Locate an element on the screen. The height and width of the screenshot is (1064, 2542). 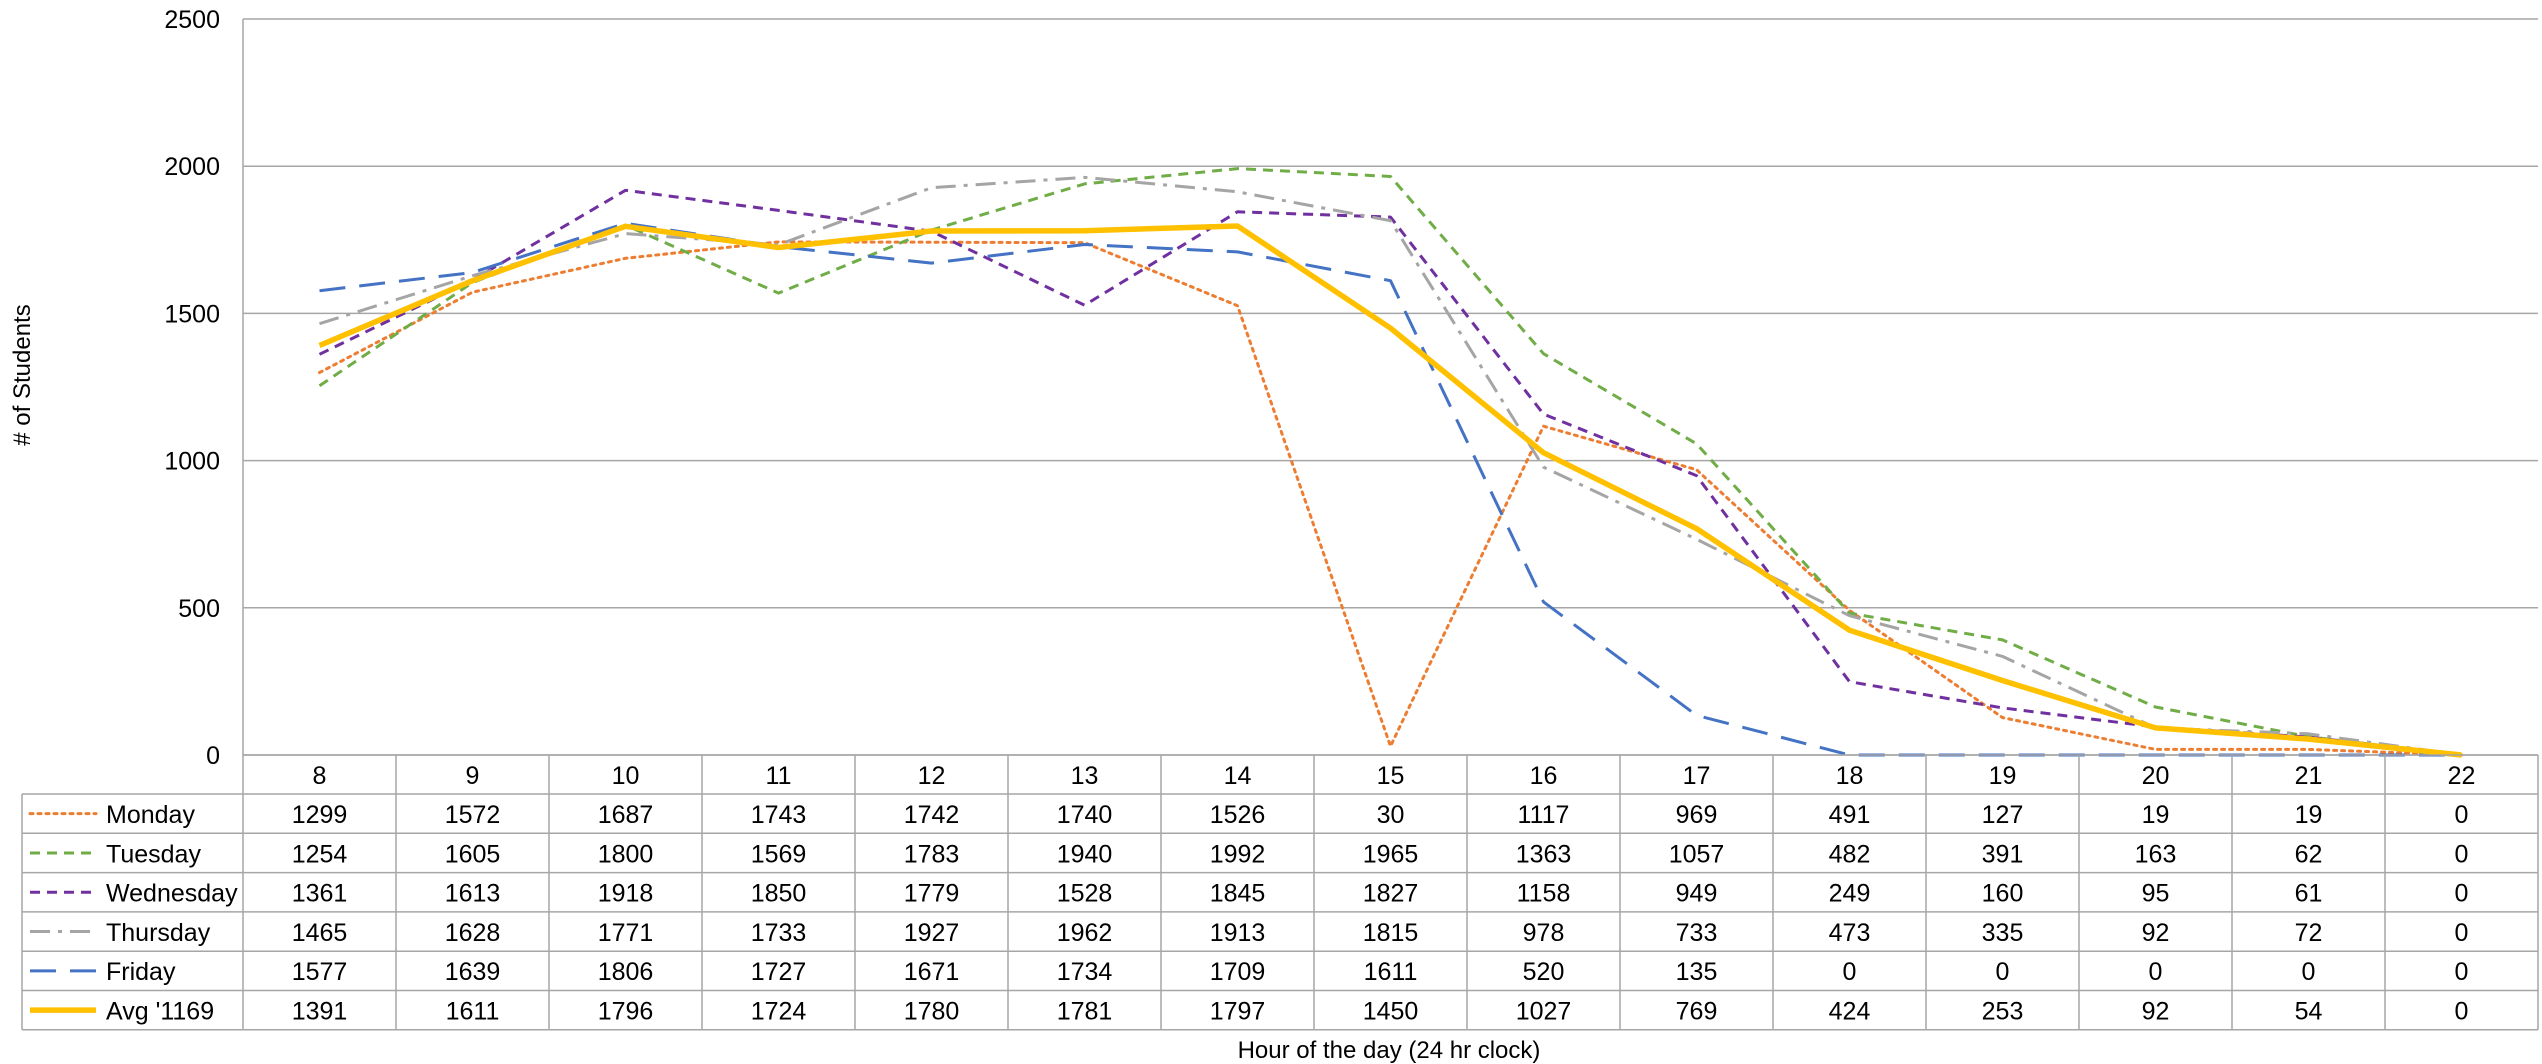
table-cell: 61 is located at coordinates (2309, 894).